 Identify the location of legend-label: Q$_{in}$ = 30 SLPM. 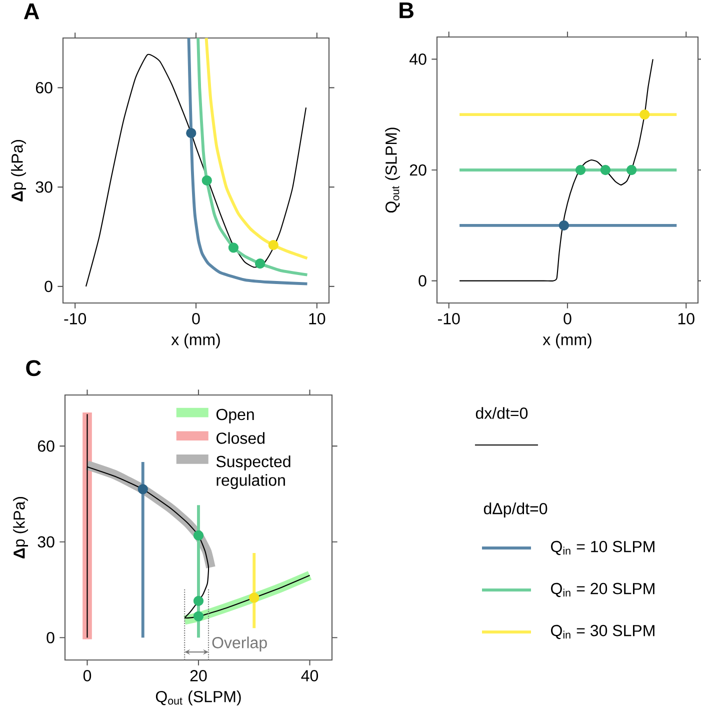
(602, 632).